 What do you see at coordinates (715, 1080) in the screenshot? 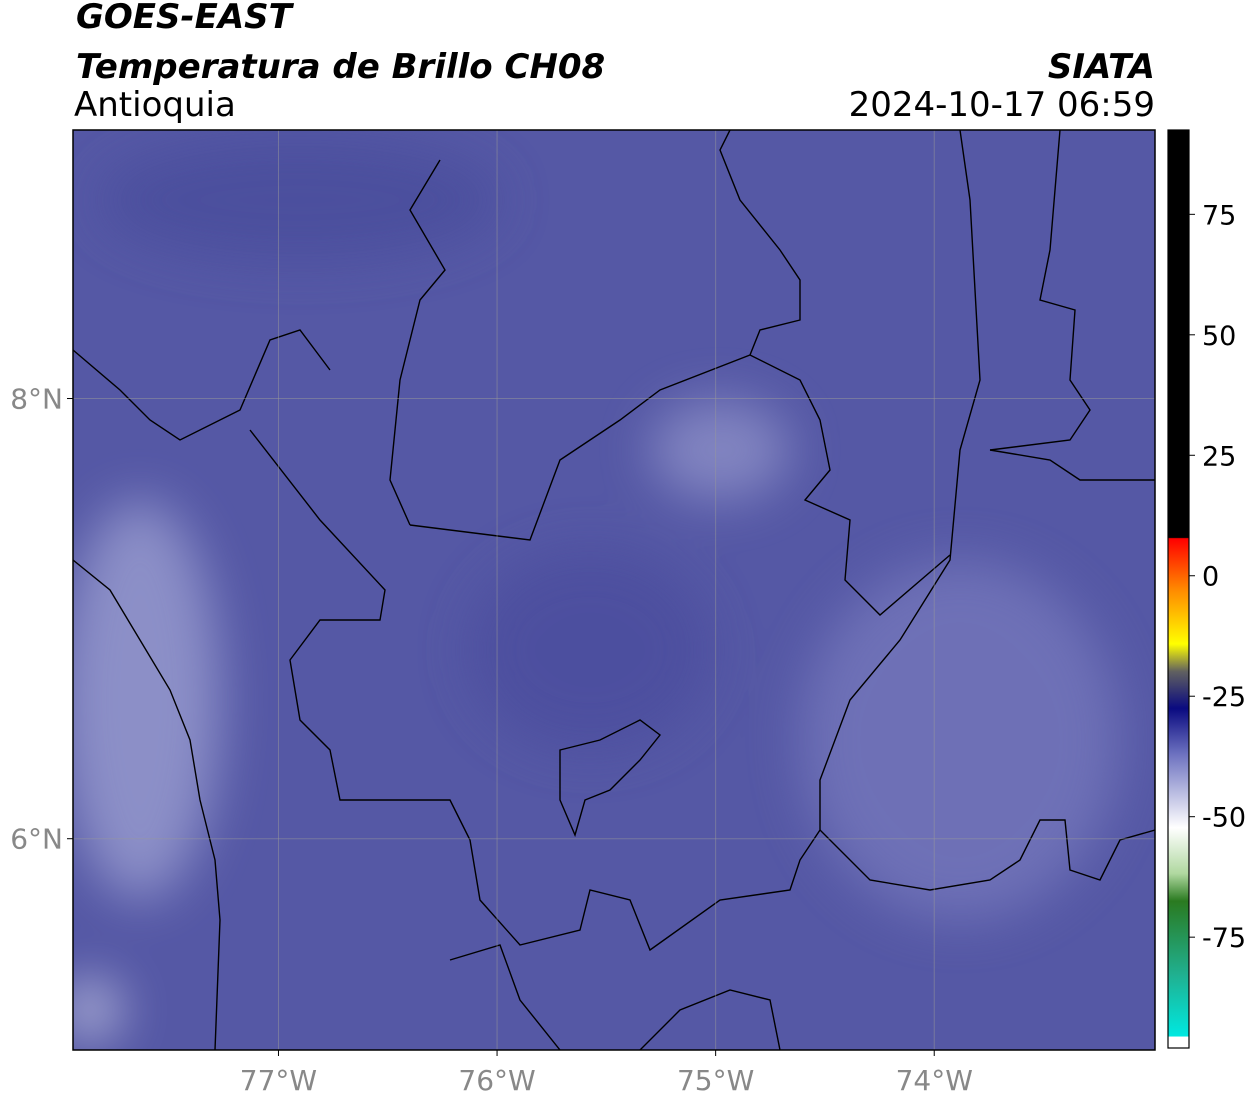
I see `x-tick-label: 75°W` at bounding box center [715, 1080].